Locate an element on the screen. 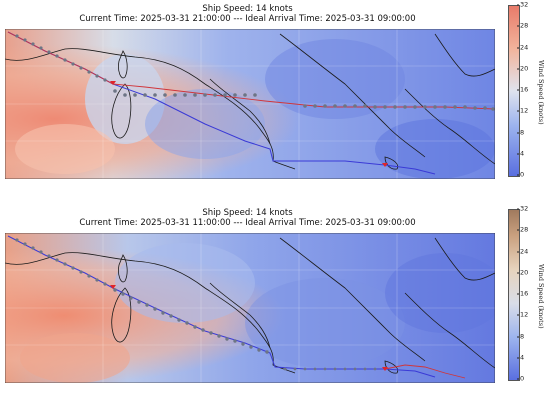 This screenshot has width=550, height=408. colorbar-ticks-top: 0 4 8 12 16 20 24 28 32 is located at coordinates (527, 89).